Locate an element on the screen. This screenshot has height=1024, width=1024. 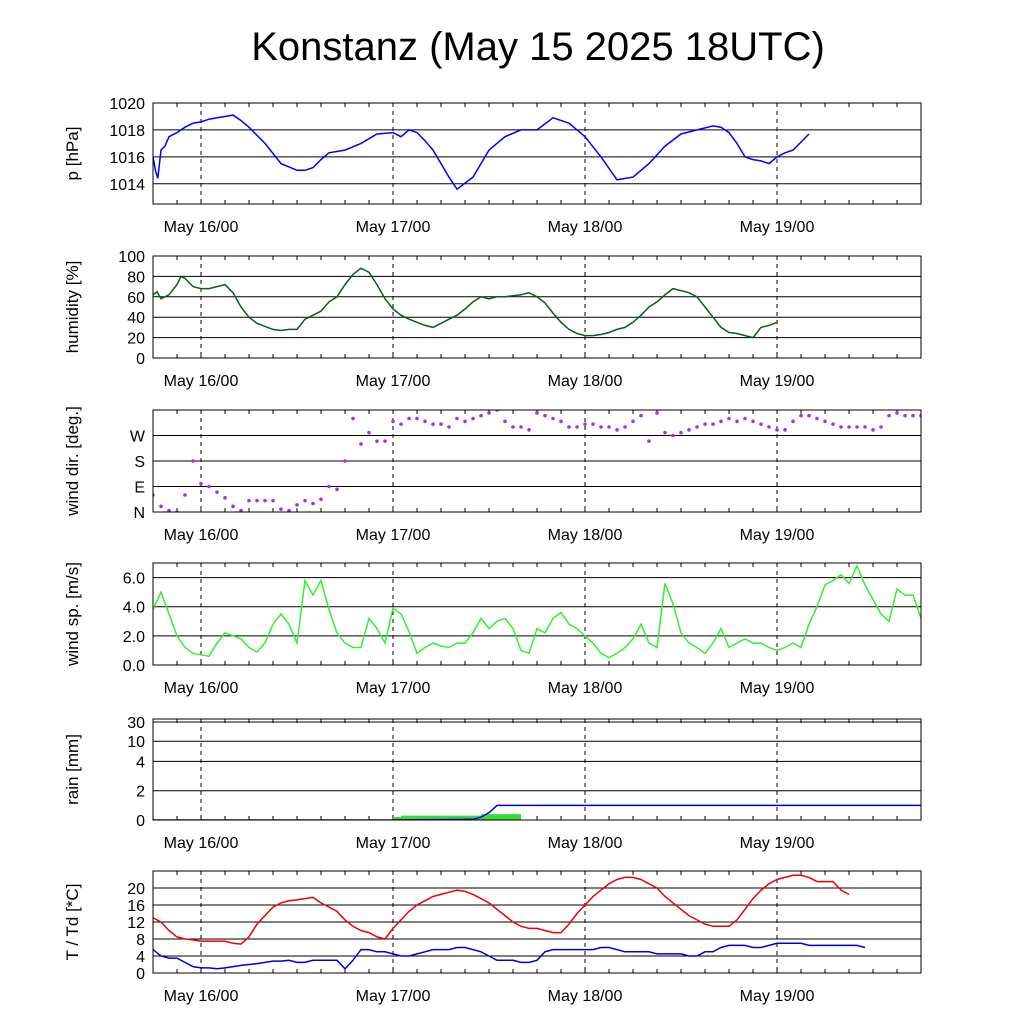
y-tick-label: 1016 is located at coordinates (127, 158).